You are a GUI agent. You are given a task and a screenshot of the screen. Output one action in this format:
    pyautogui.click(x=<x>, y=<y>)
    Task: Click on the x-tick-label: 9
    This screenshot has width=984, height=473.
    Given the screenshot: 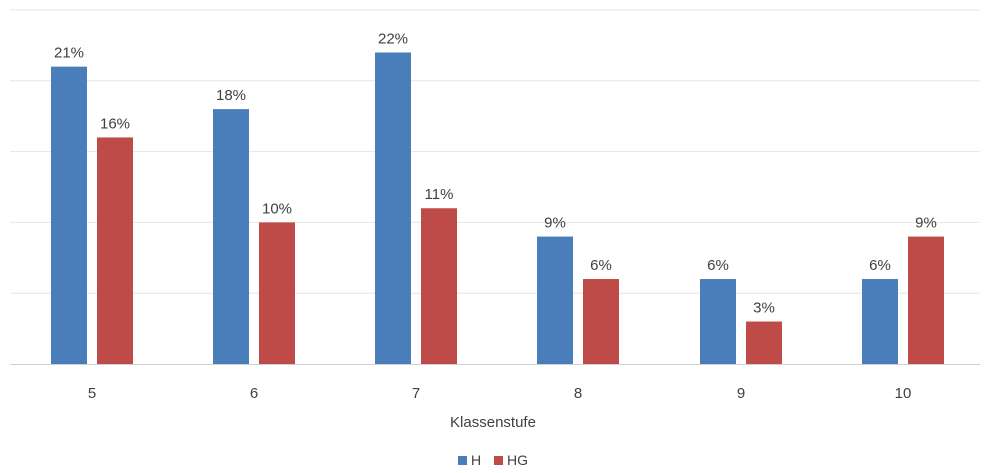 What is the action you would take?
    pyautogui.click(x=741, y=393)
    